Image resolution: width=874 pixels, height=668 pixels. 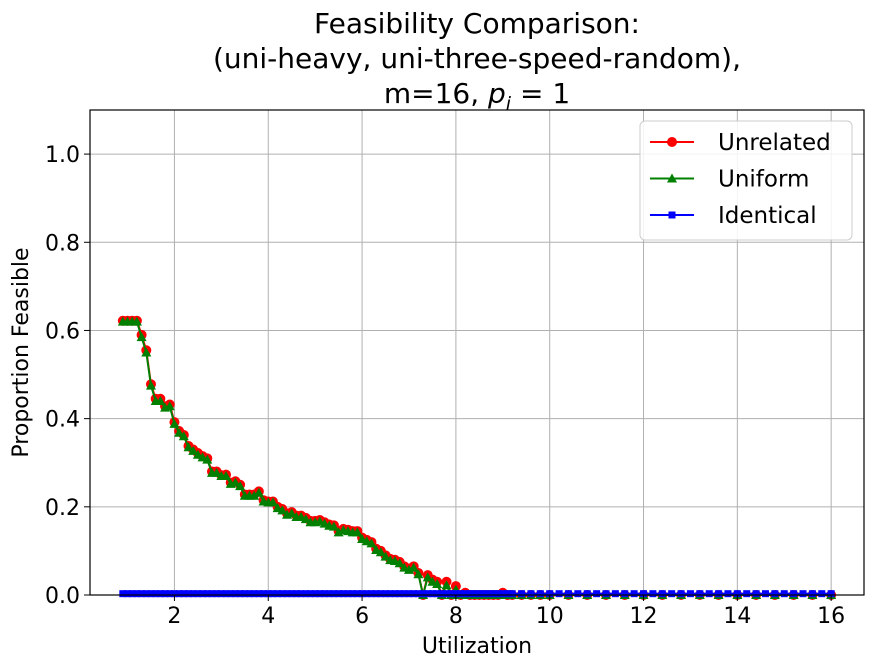 I want to click on y-tick-label: 0.0, so click(x=62, y=596).